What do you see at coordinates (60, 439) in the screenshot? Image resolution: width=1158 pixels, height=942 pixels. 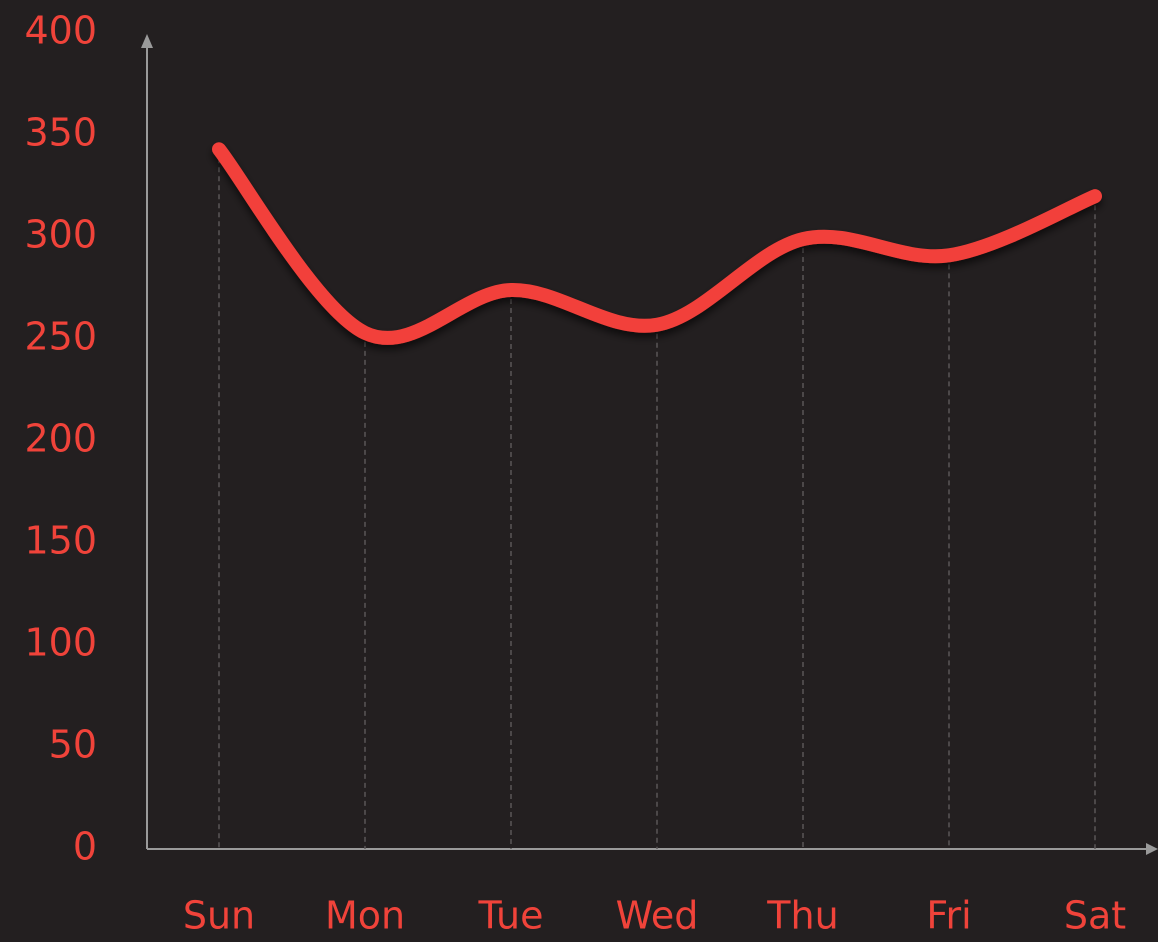 I see `y-tick-label: 200` at bounding box center [60, 439].